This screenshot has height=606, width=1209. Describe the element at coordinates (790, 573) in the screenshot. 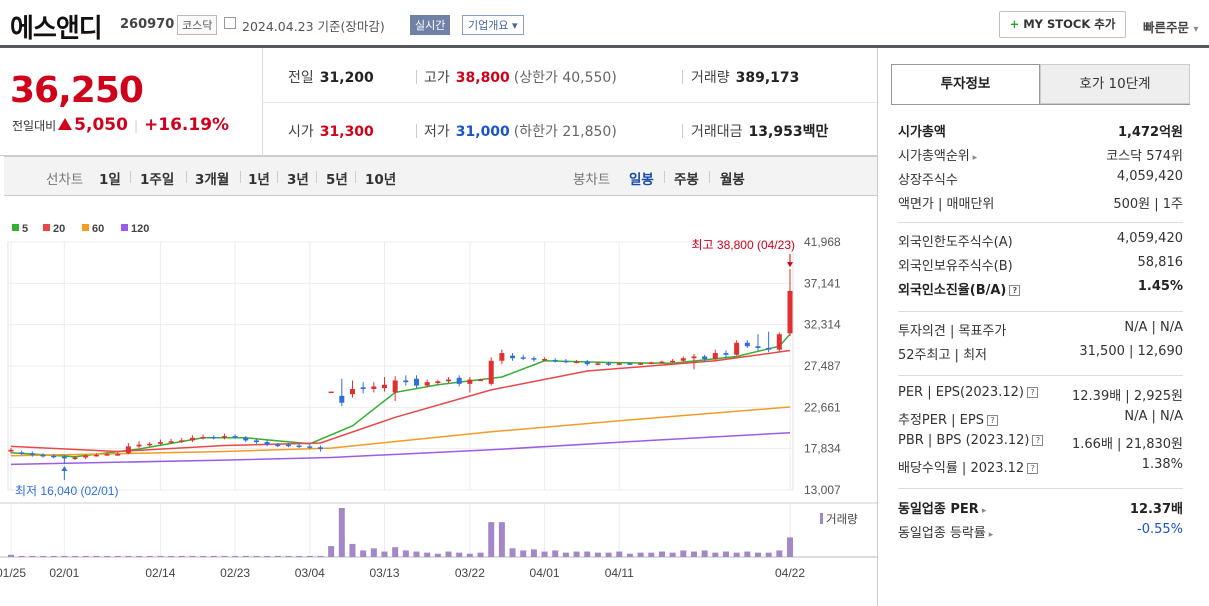

I see `x-tick-label: 04/22` at that location.